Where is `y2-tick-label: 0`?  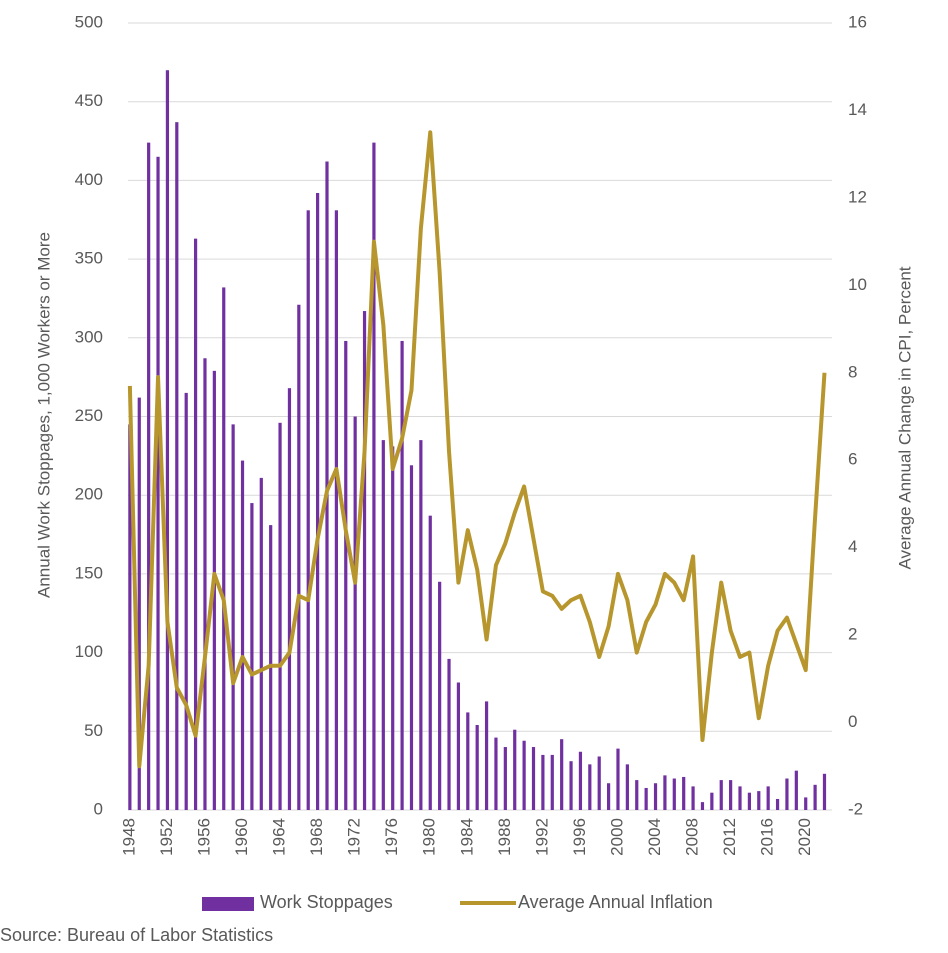
y2-tick-label: 0 is located at coordinates (852, 721).